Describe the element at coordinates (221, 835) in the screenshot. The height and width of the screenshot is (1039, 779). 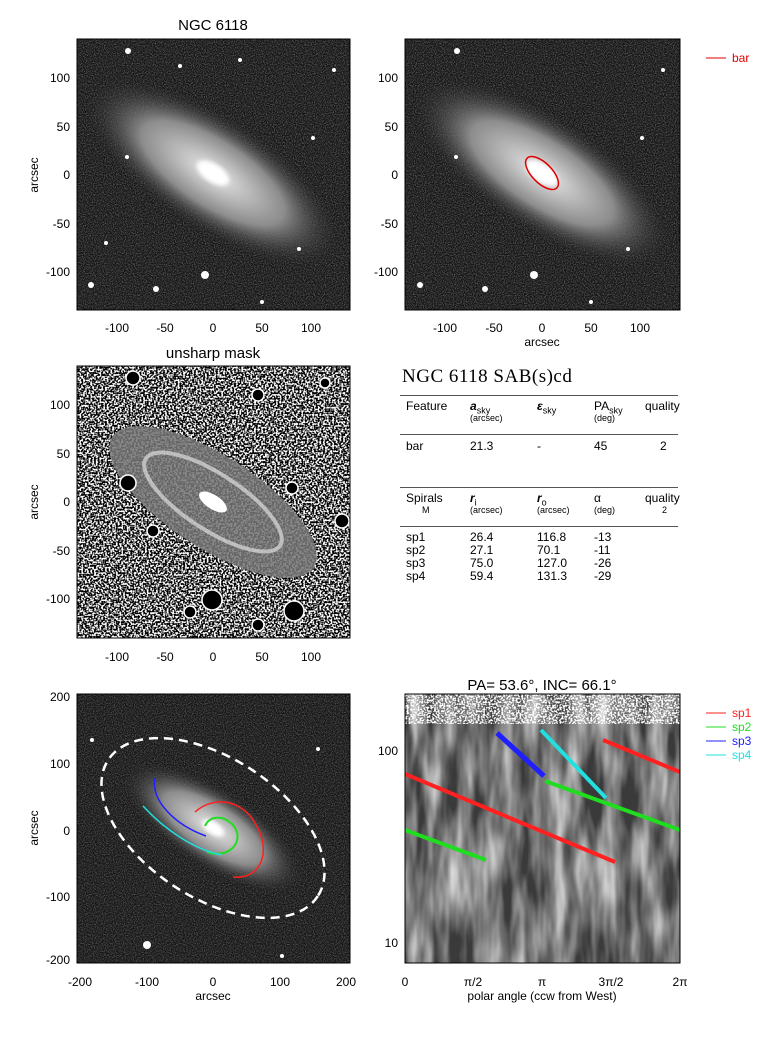
I see `sp2-arm` at that location.